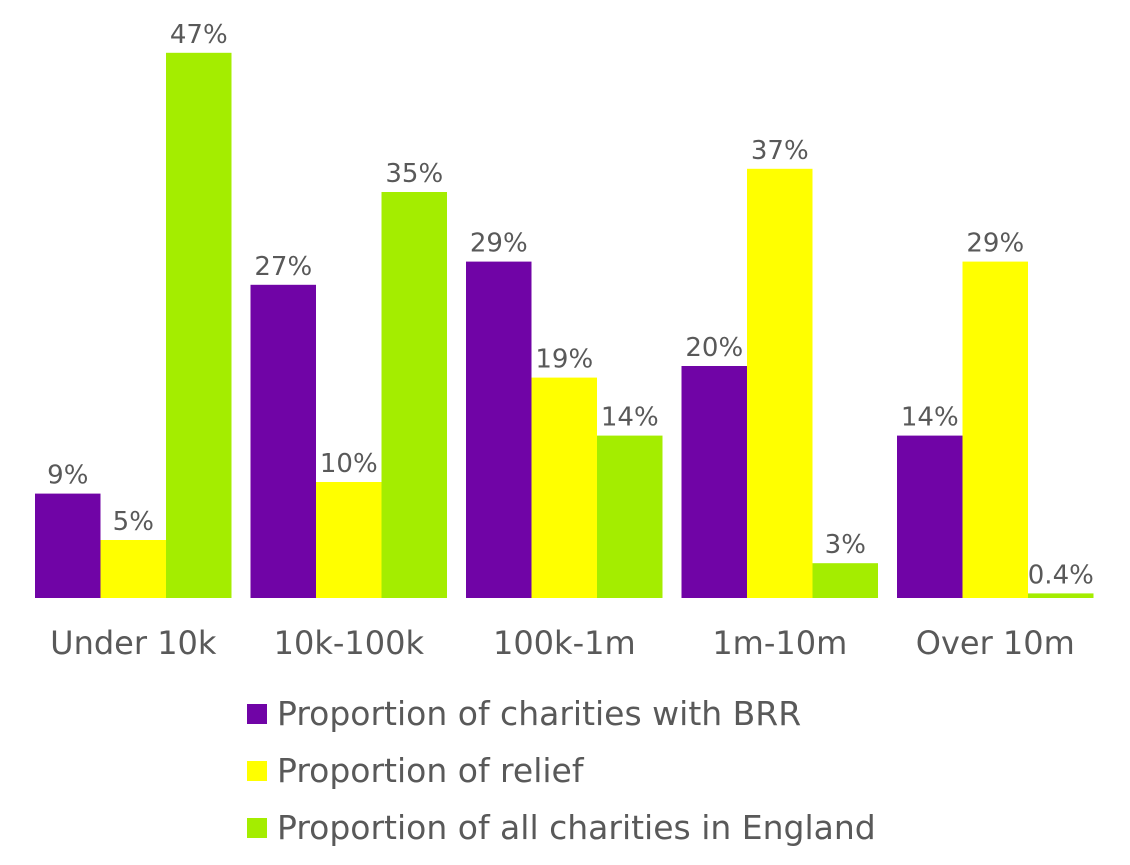 This screenshot has height=865, width=1130. I want to click on data-label-brr-over-10m: 14%, so click(930, 418).